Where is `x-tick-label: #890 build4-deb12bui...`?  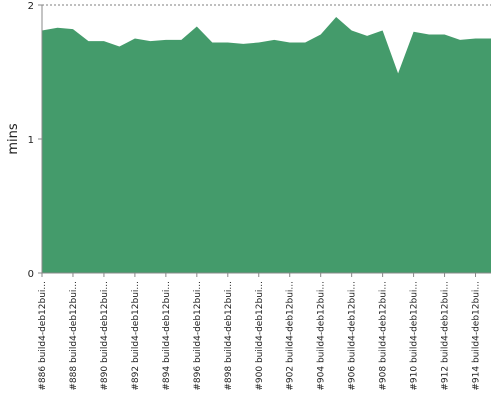 x-tick-label: #890 build4-deb12bui... is located at coordinates (105, 336).